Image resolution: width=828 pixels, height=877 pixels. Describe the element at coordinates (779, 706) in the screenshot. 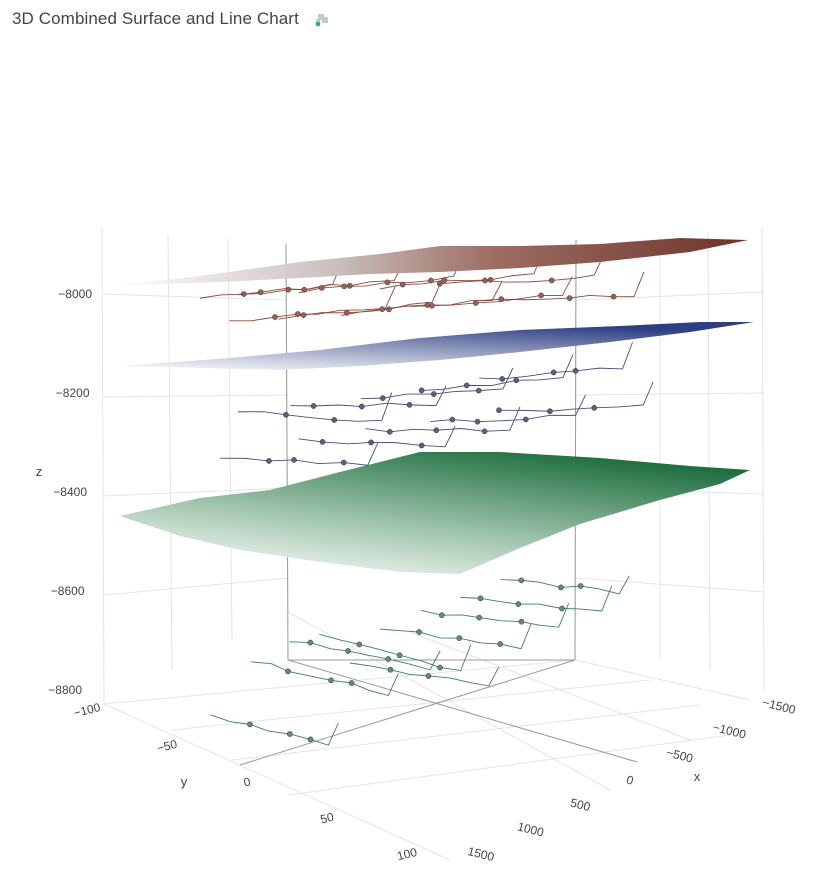

I see `x-tick-label: −1500` at that location.